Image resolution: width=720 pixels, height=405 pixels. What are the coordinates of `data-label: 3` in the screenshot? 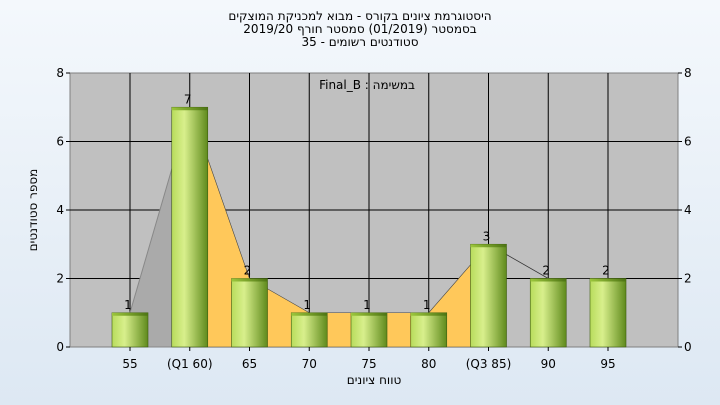 It's located at (487, 236).